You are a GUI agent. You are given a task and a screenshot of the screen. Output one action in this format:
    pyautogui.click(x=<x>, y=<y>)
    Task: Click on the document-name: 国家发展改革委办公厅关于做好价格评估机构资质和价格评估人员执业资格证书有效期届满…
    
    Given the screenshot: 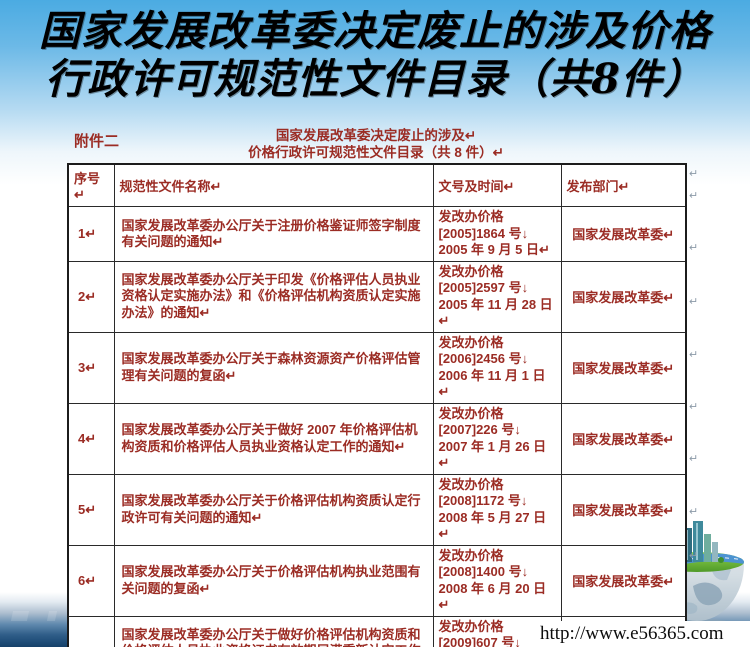 What is the action you would take?
    pyautogui.click(x=273, y=631)
    